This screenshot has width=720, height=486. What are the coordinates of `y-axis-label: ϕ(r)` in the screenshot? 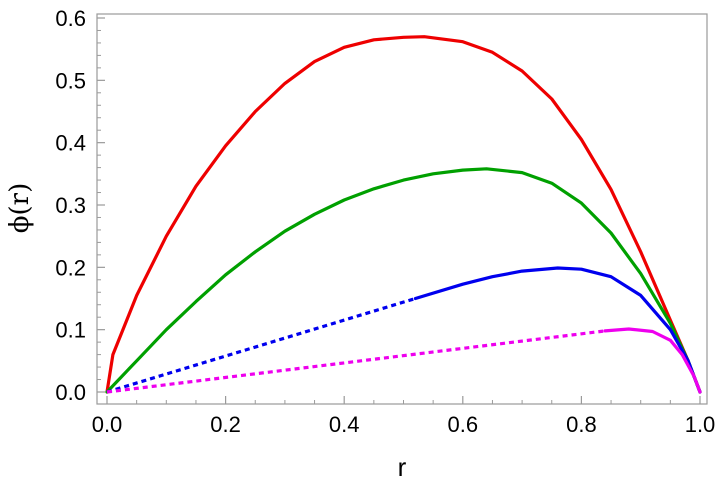 It's located at (20, 208).